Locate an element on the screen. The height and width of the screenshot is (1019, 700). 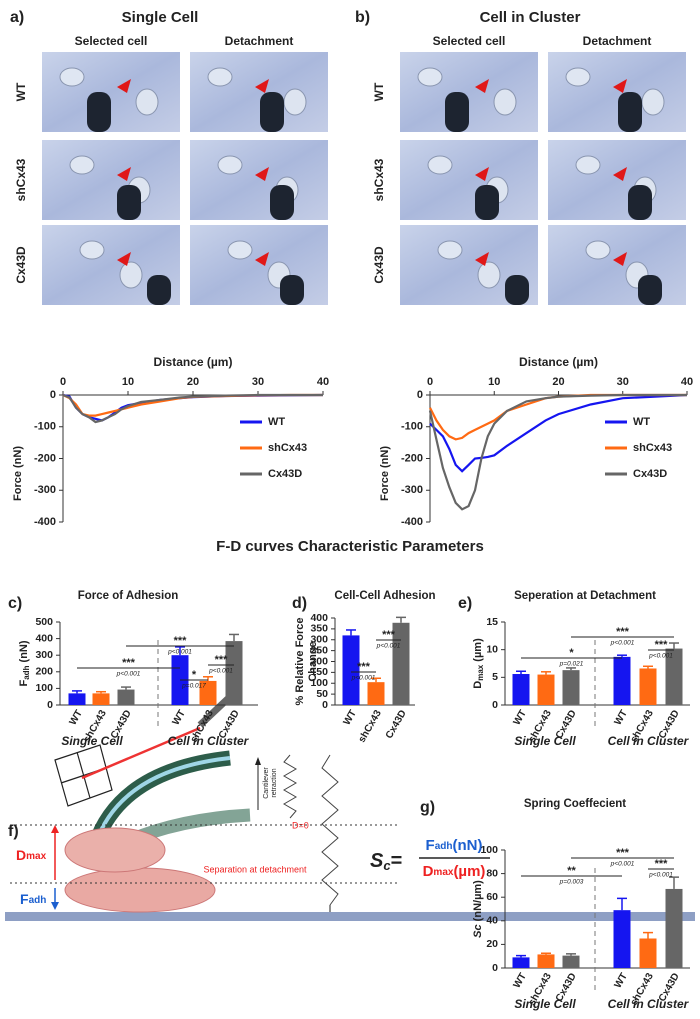
y-label-sub: max is located at coordinates (480, 672).